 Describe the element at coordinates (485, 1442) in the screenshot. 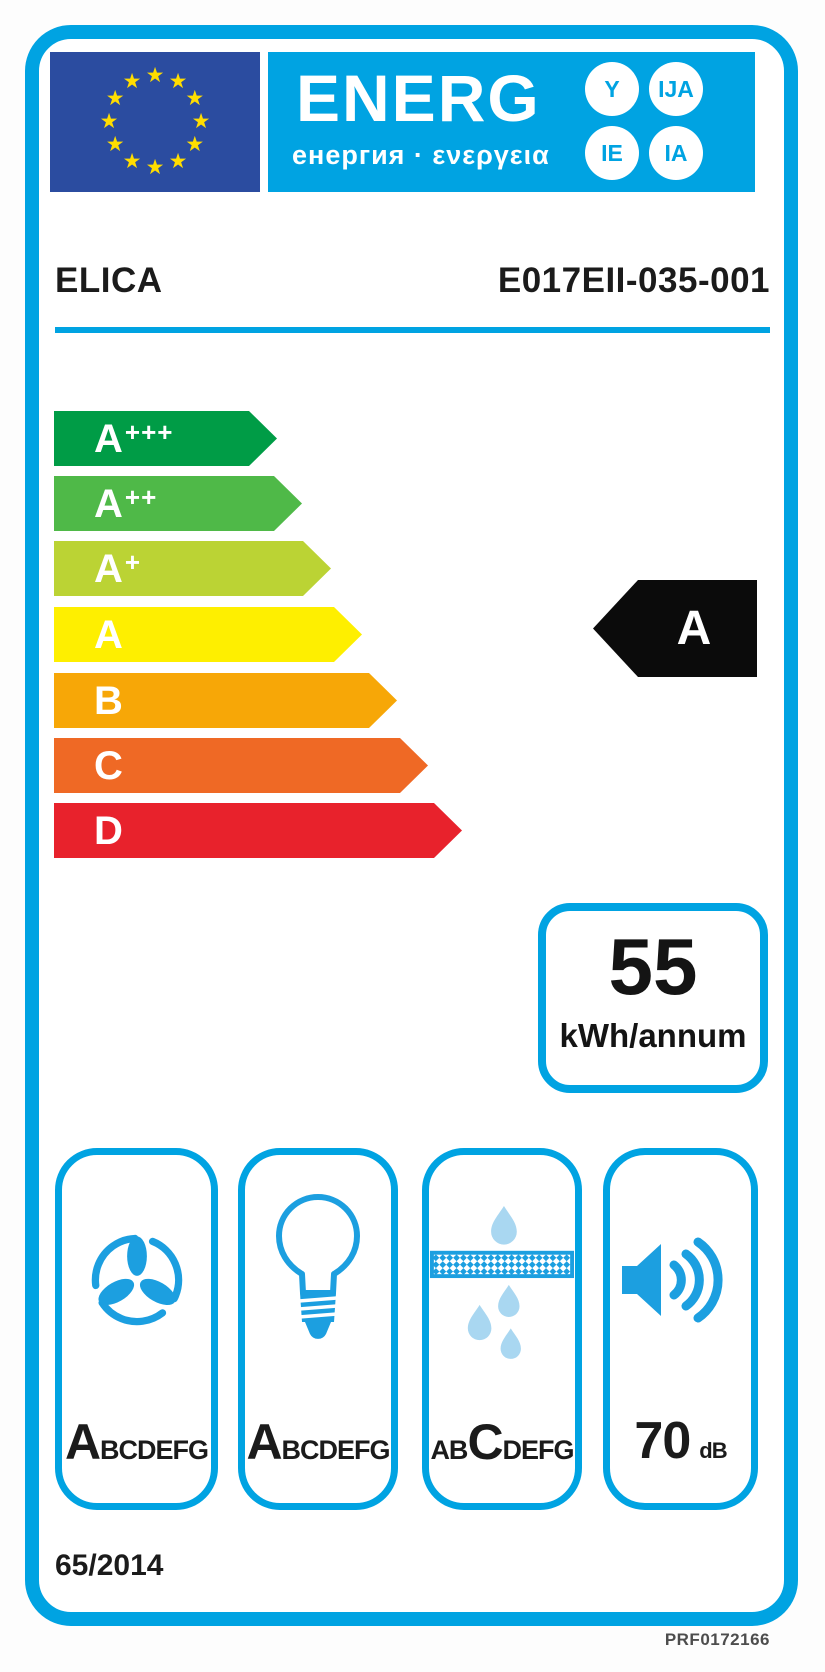

I see `rating-grade: C` at that location.